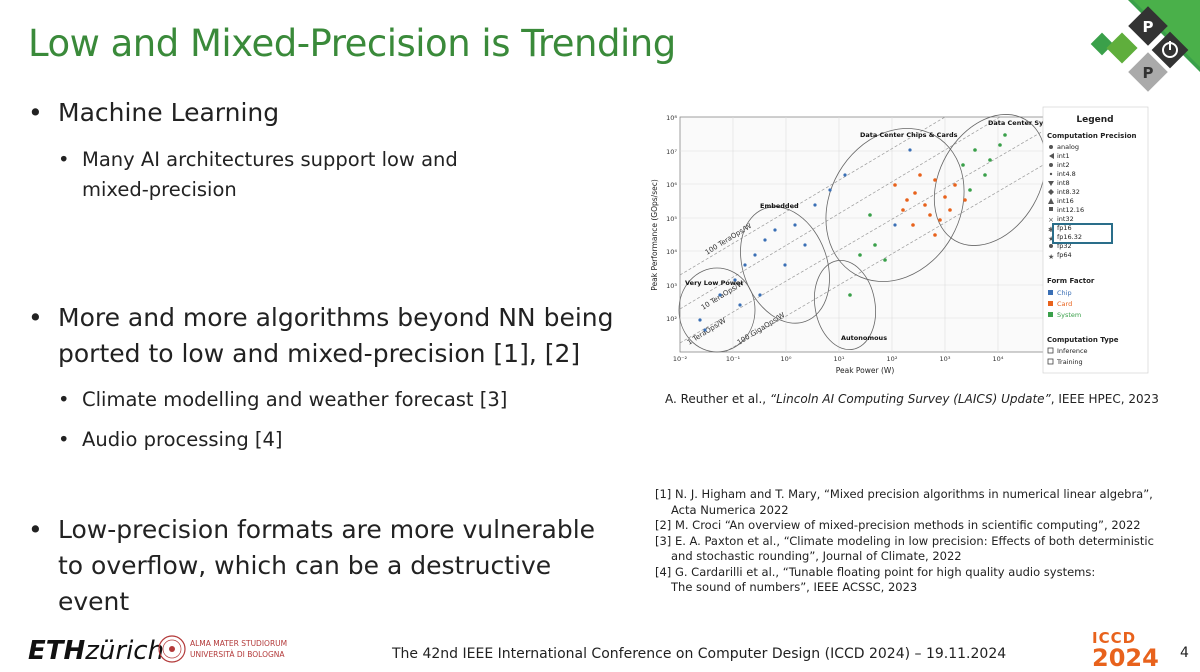  Describe the element at coordinates (717, 310) in the screenshot. I see `region-very-low-power` at that location.